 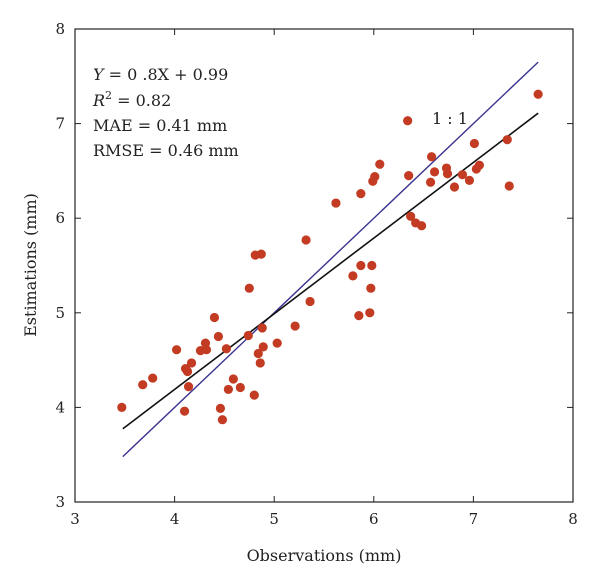 I want to click on r-squared-symbol: R, so click(x=98, y=100).